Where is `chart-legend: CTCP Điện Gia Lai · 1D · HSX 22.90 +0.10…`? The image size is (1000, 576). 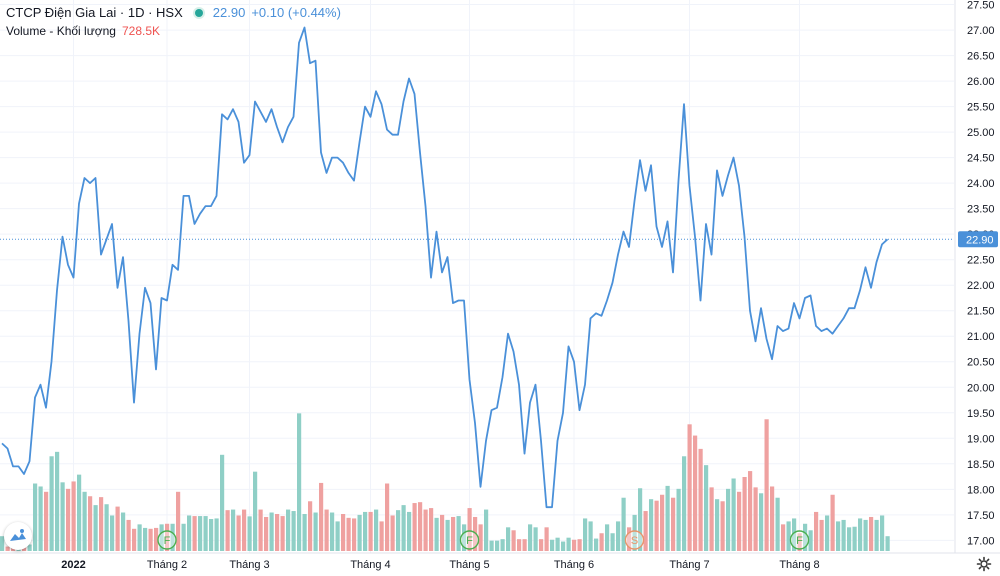 chart-legend: CTCP Điện Gia Lai · 1D · HSX 22.90 +0.10… is located at coordinates (173, 22).